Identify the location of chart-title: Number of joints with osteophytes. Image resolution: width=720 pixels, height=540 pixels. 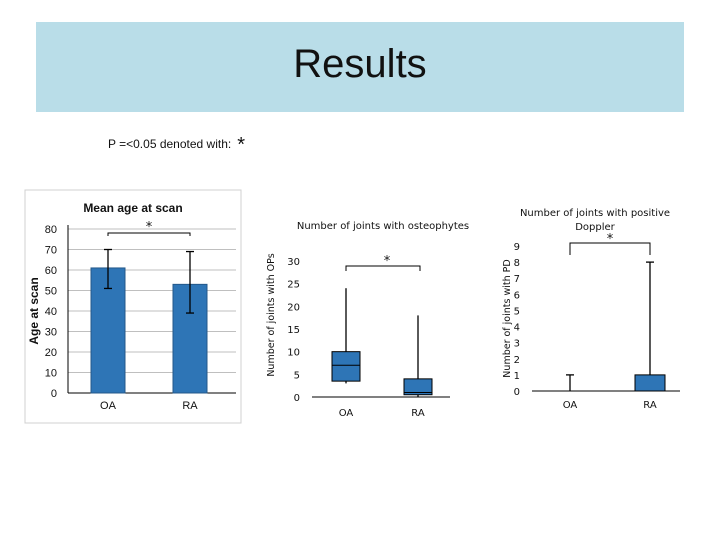
(383, 226).